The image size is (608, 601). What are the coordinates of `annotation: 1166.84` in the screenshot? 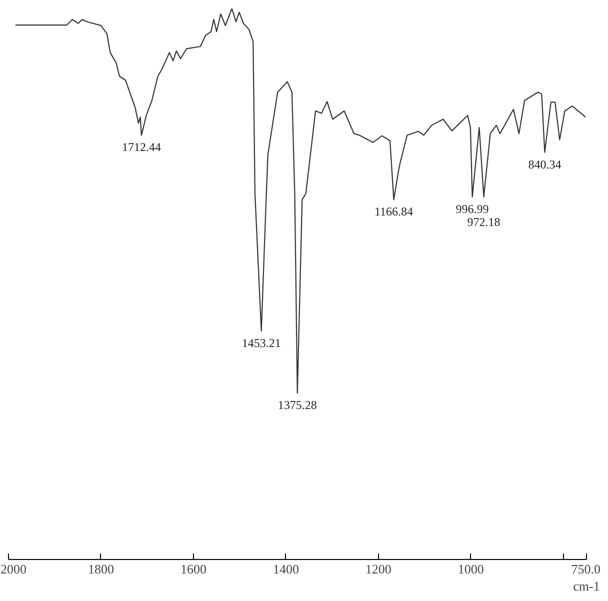 It's located at (394, 211).